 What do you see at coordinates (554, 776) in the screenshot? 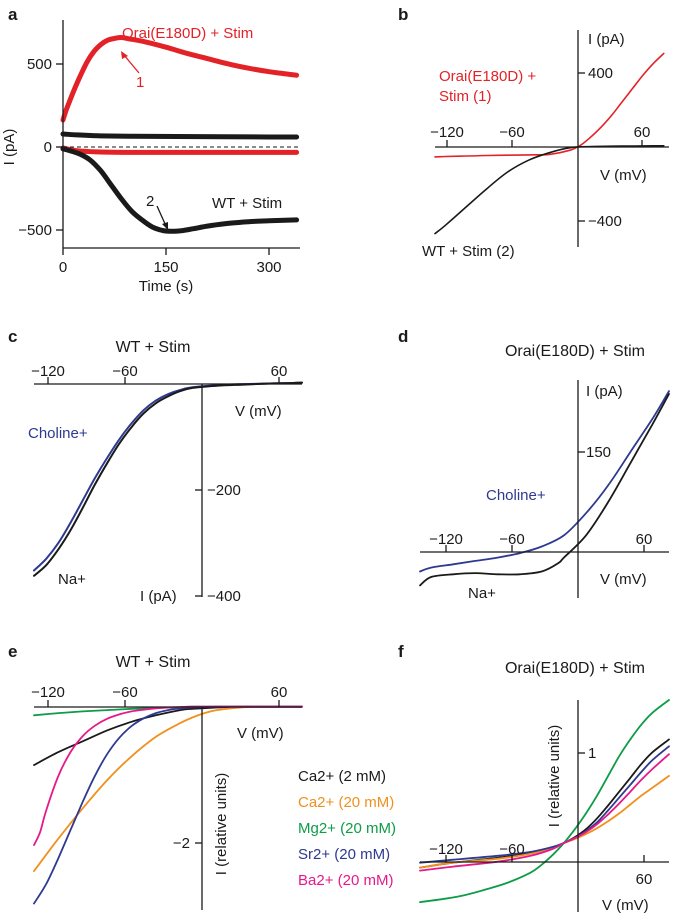
I see `panel-f-i-label: I (relative units)` at bounding box center [554, 776].